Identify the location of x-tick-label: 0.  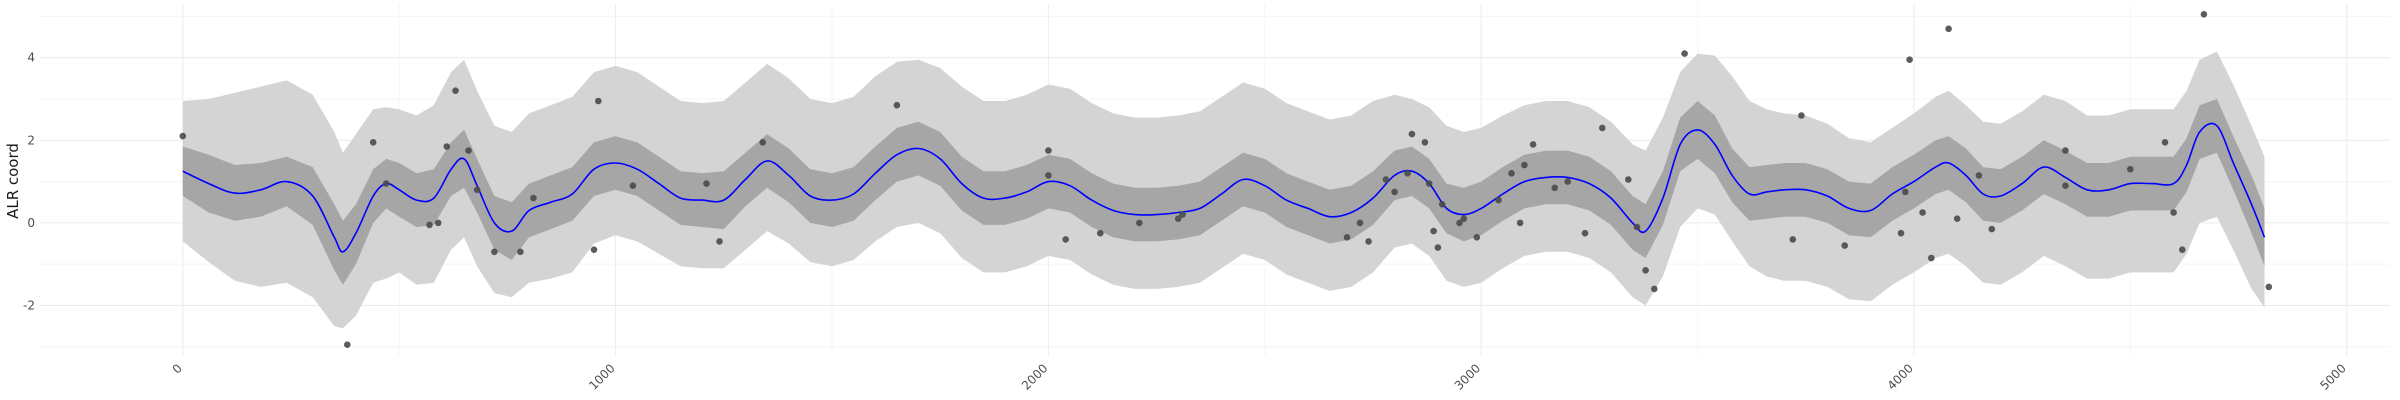
(177, 368).